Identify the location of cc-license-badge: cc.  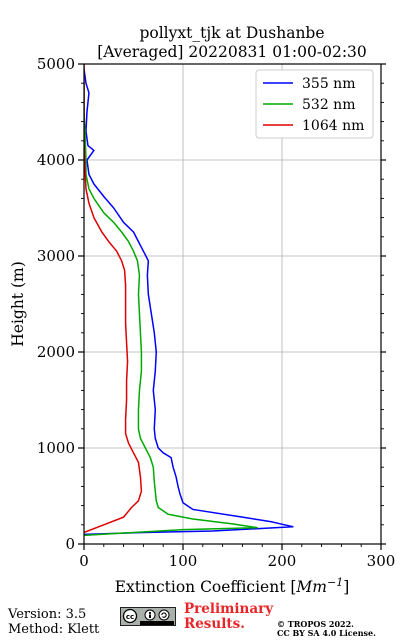
(148, 616).